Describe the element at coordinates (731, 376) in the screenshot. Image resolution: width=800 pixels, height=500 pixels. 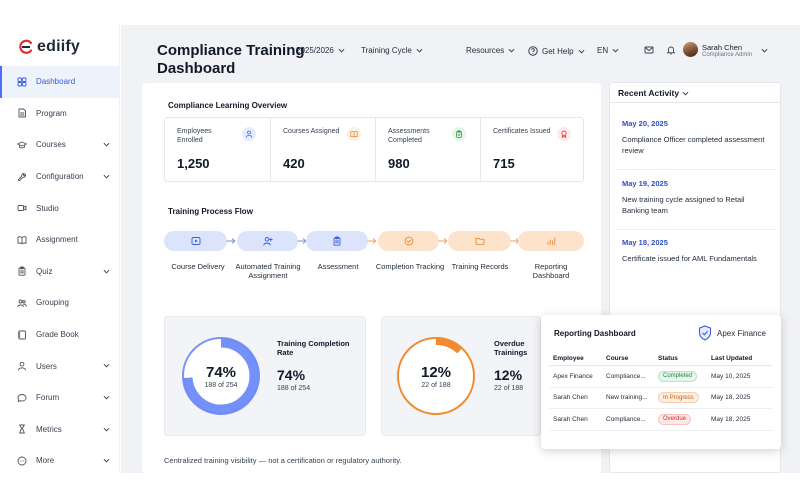
I see `updated-cell: May 10, 2025` at that location.